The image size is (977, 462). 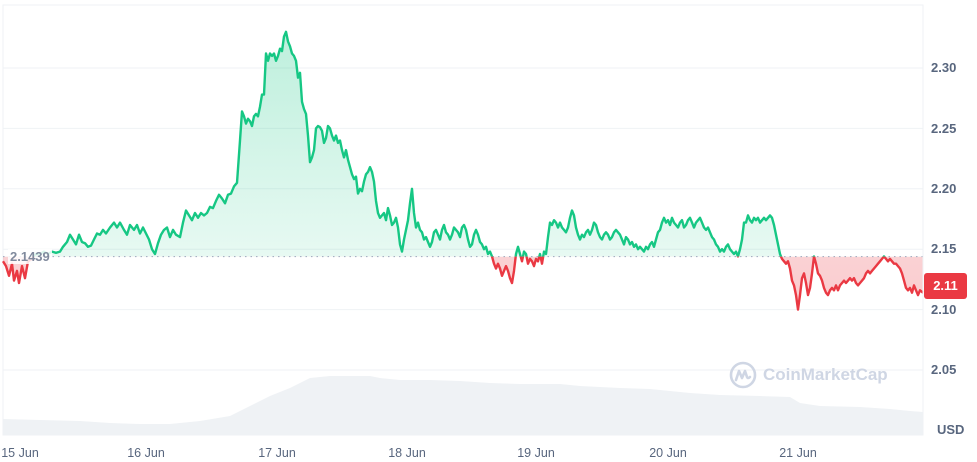 I want to click on price-area-down, so click(x=463, y=283).